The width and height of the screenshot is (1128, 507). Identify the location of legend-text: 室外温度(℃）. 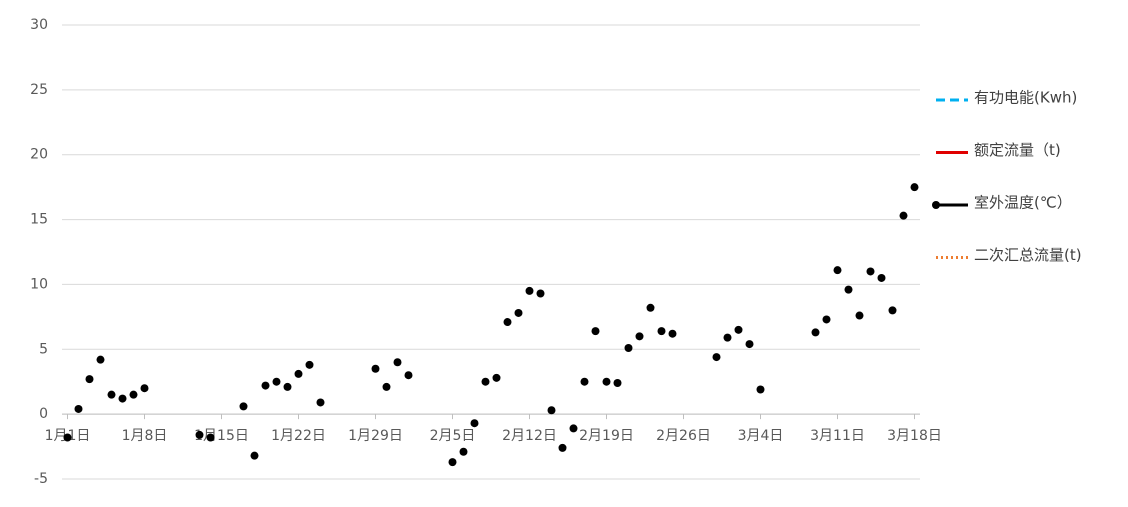
(1023, 203).